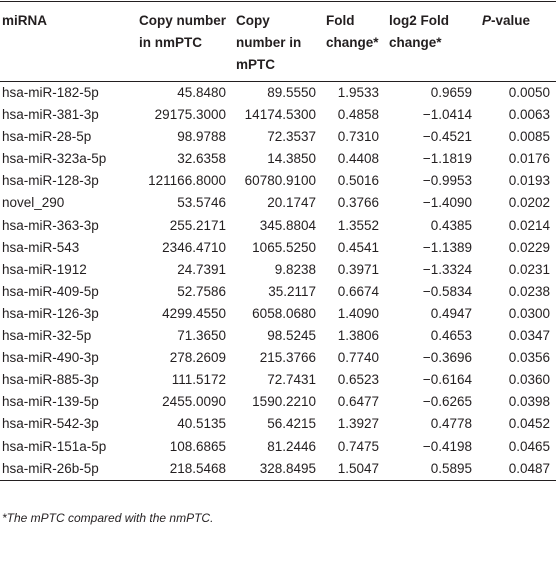  I want to click on table-cell: 0.0465, so click(529, 446).